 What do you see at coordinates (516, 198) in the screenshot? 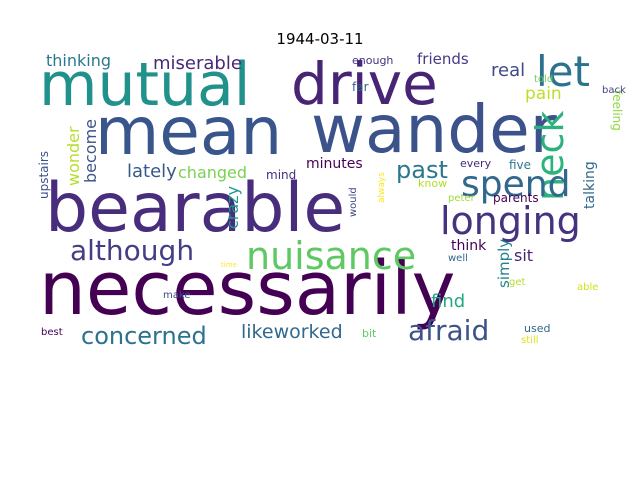
I see `word-parents: parents` at bounding box center [516, 198].